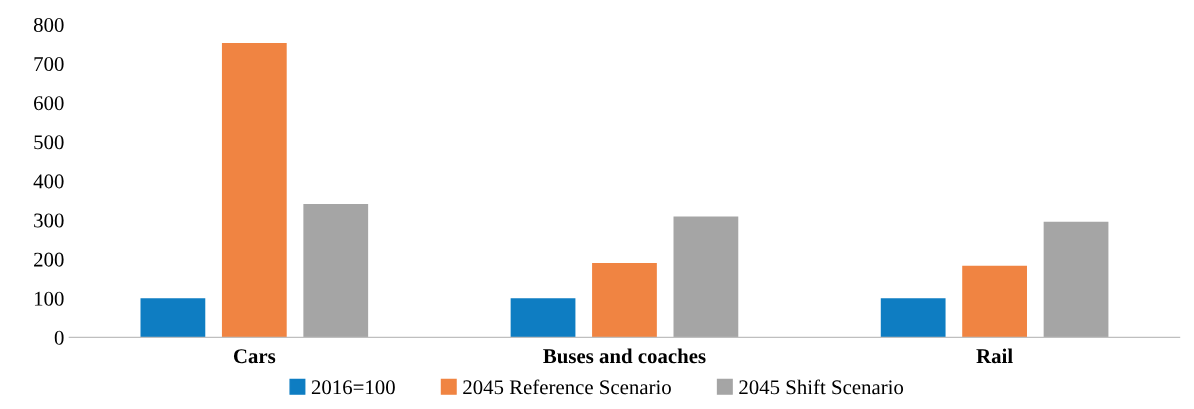  I want to click on y-tick-label: 500, so click(49, 142).